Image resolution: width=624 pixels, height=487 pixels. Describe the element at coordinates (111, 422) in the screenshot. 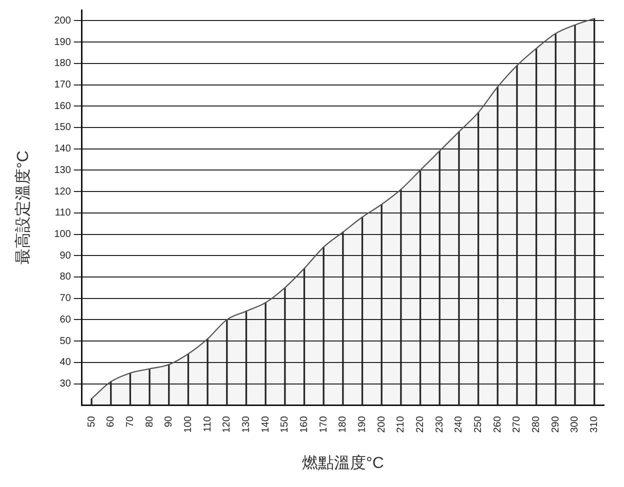

I see `x-tick-label: 60` at that location.